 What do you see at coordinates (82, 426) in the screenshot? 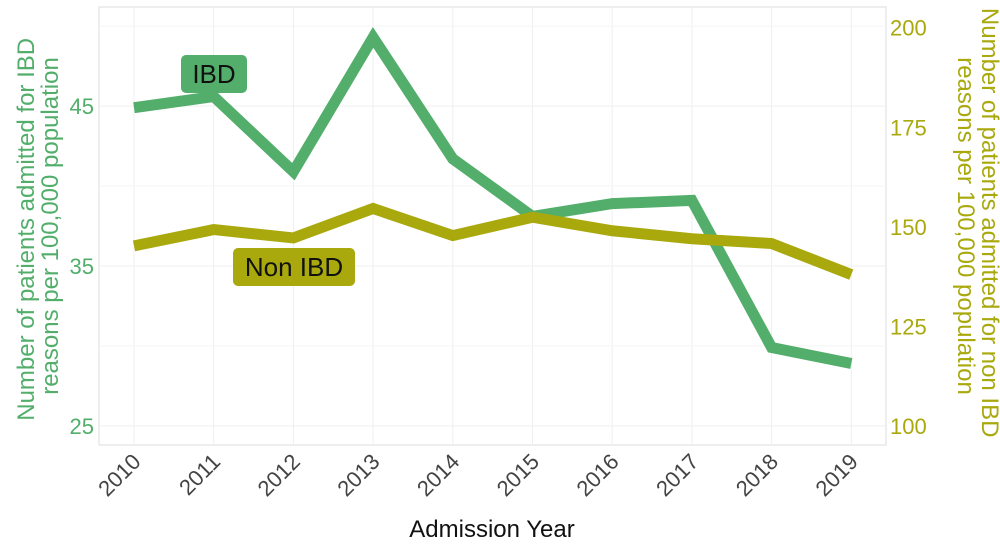
I see `left-tick-label: 25` at bounding box center [82, 426].